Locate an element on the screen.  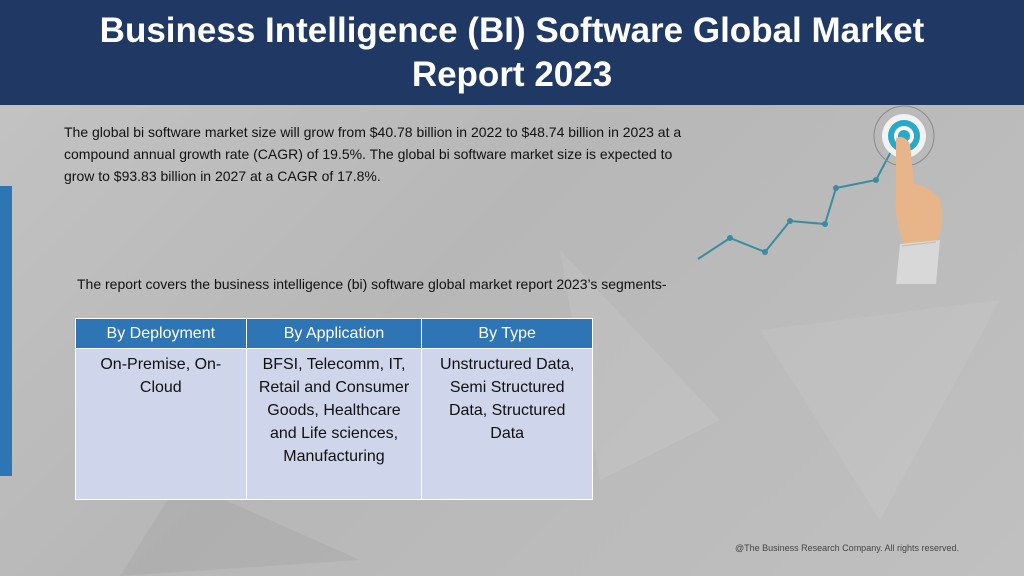
growth-points is located at coordinates (803, 216).